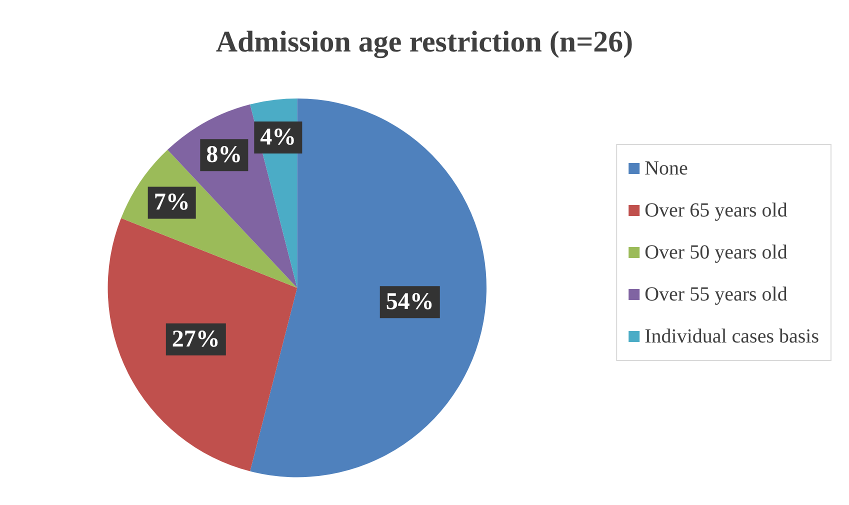  Describe the element at coordinates (716, 295) in the screenshot. I see `legend-label: Over 55 years old` at that location.